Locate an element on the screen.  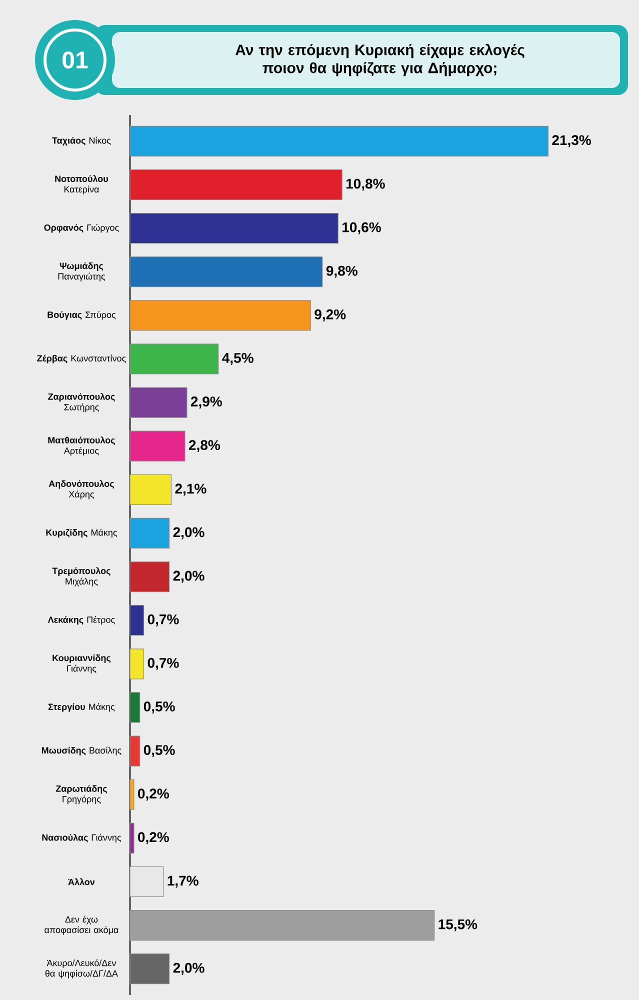
data-label: 2,1% is located at coordinates (190, 490).